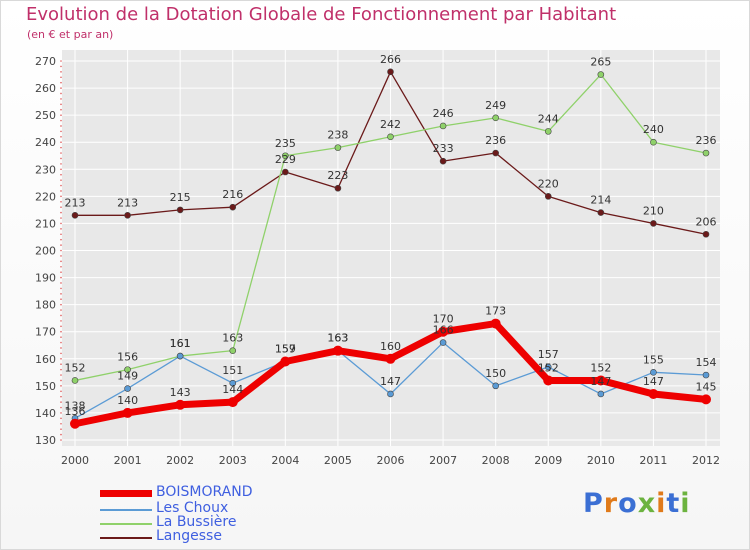  Describe the element at coordinates (443, 330) in the screenshot. I see `data-label: 166` at that location.